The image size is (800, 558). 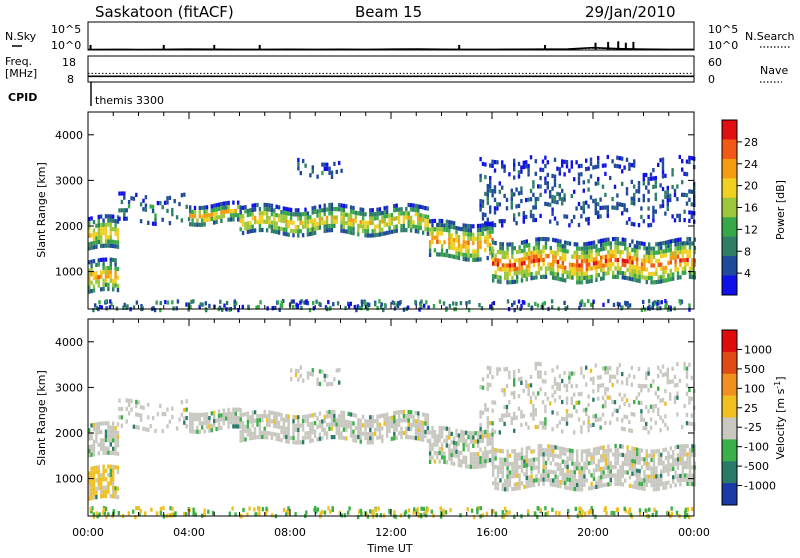 I want to click on colorbar-swatch, so click(x=729, y=149).